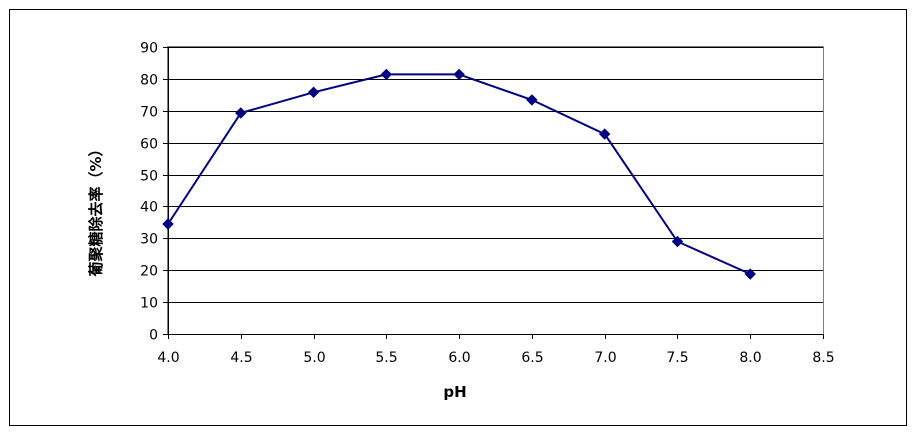 The width and height of the screenshot is (916, 443). Describe the element at coordinates (149, 272) in the screenshot. I see `y-tick-label: 20` at that location.